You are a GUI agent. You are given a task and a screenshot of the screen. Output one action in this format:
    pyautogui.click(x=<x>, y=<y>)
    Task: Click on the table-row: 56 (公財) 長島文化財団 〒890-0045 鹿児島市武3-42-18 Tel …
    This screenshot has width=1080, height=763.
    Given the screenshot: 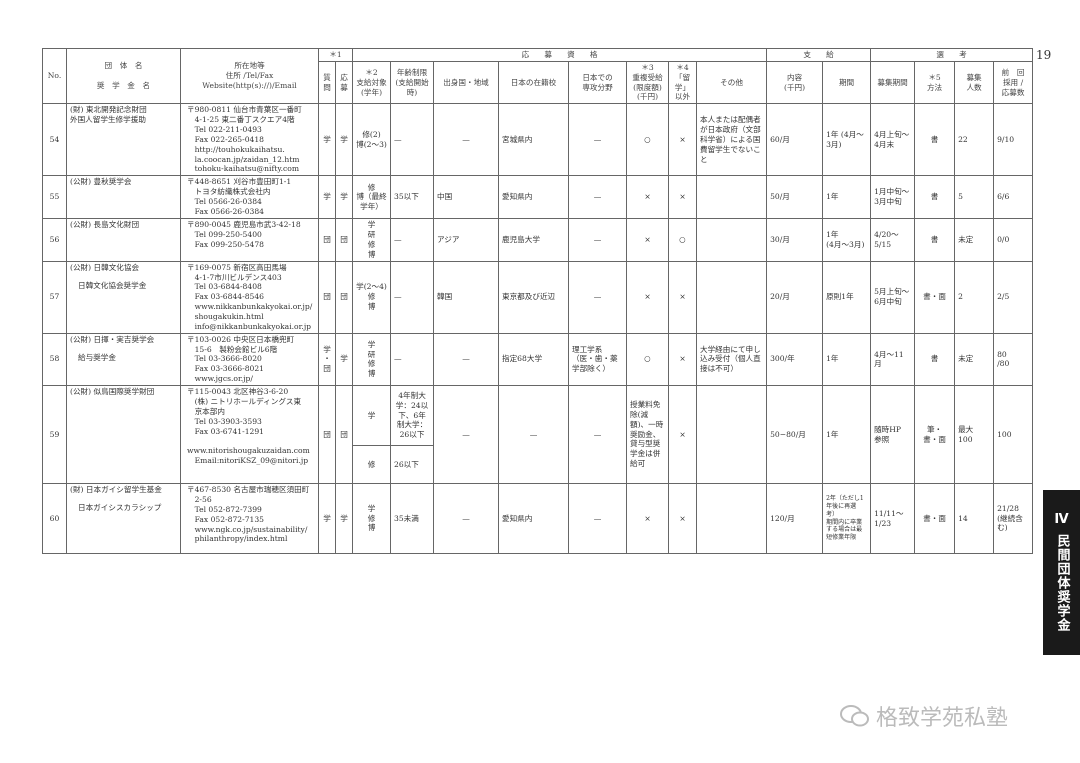 What is the action you would take?
    pyautogui.click(x=538, y=240)
    